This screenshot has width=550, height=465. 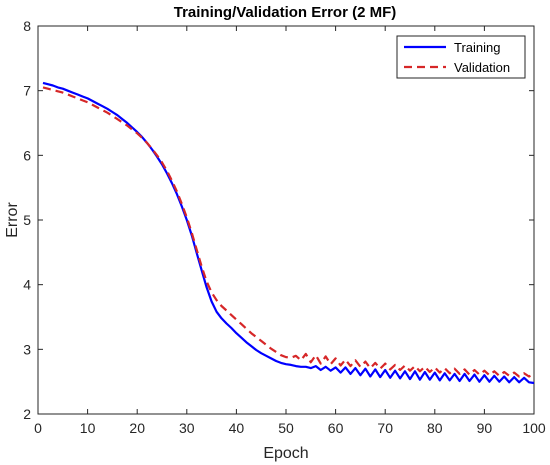 I want to click on y-tick-label: 2, so click(x=27, y=414).